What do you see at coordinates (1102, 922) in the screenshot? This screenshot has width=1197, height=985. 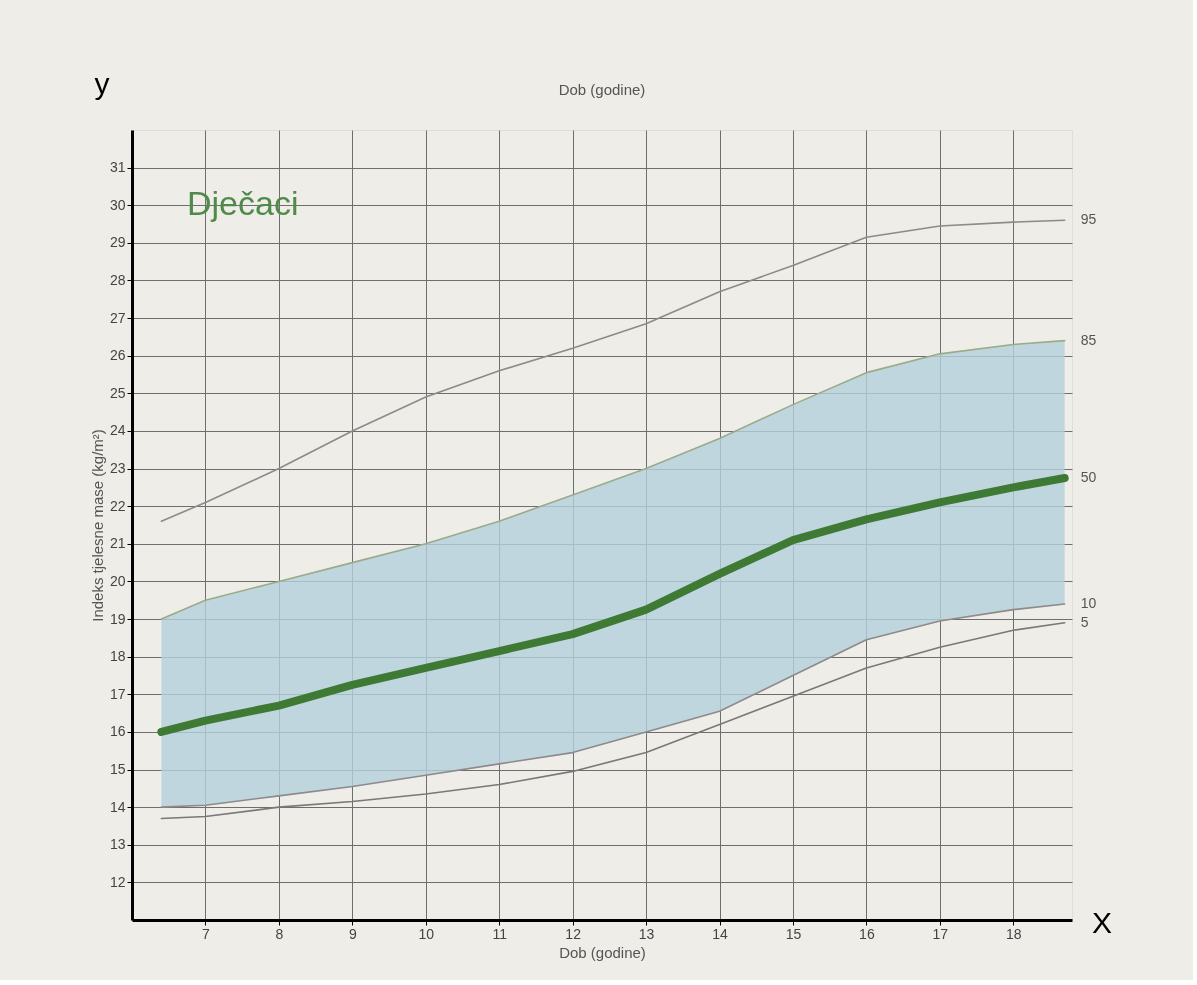 I see `text: X` at bounding box center [1102, 922].